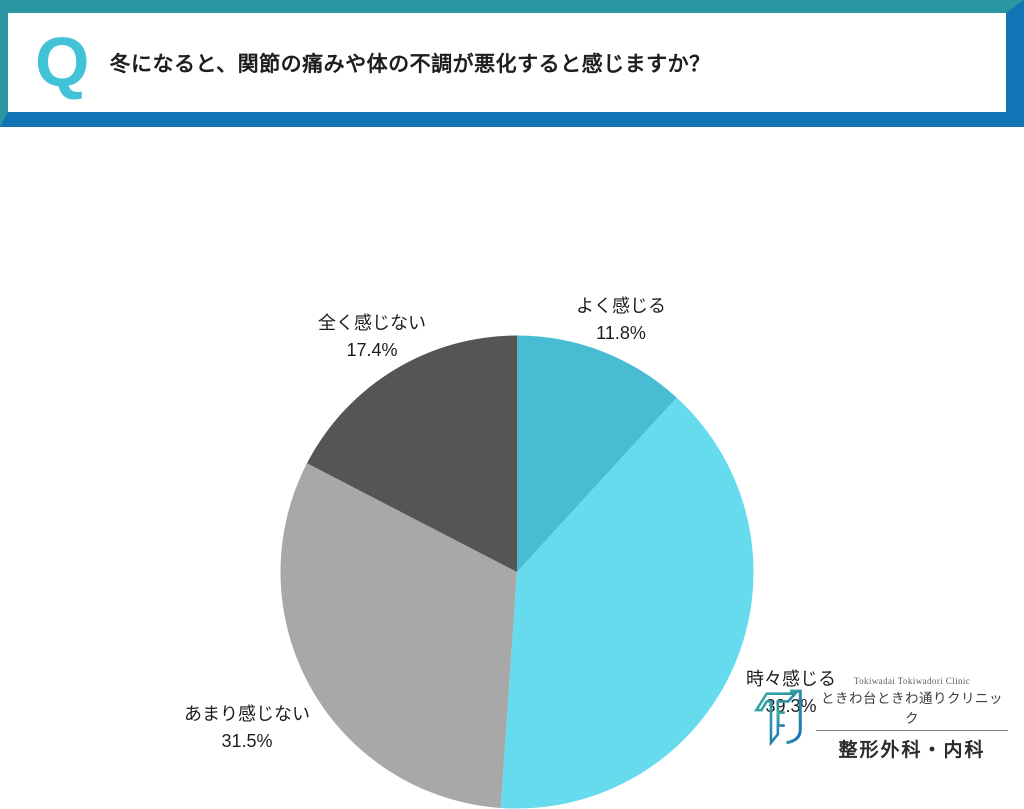 This screenshot has width=1024, height=809. Describe the element at coordinates (912, 750) in the screenshot. I see `clinic-departments: 整形外科・内科` at that location.